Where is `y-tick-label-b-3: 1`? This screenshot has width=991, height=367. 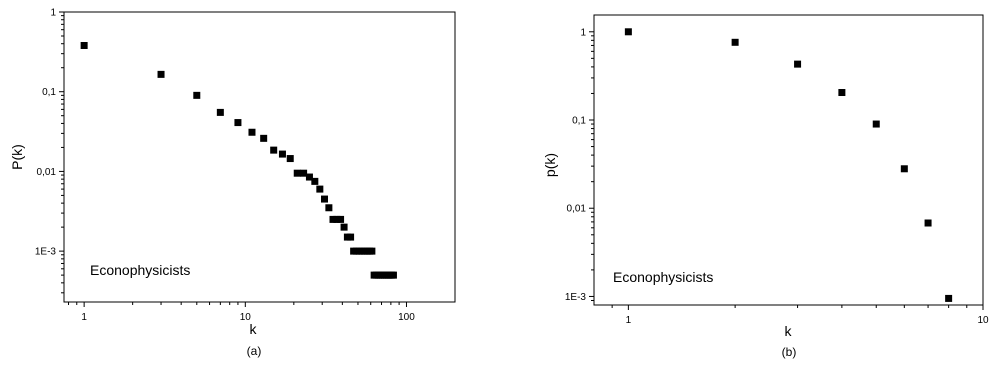
y-tick-label-b-3: 1 is located at coordinates (583, 32).